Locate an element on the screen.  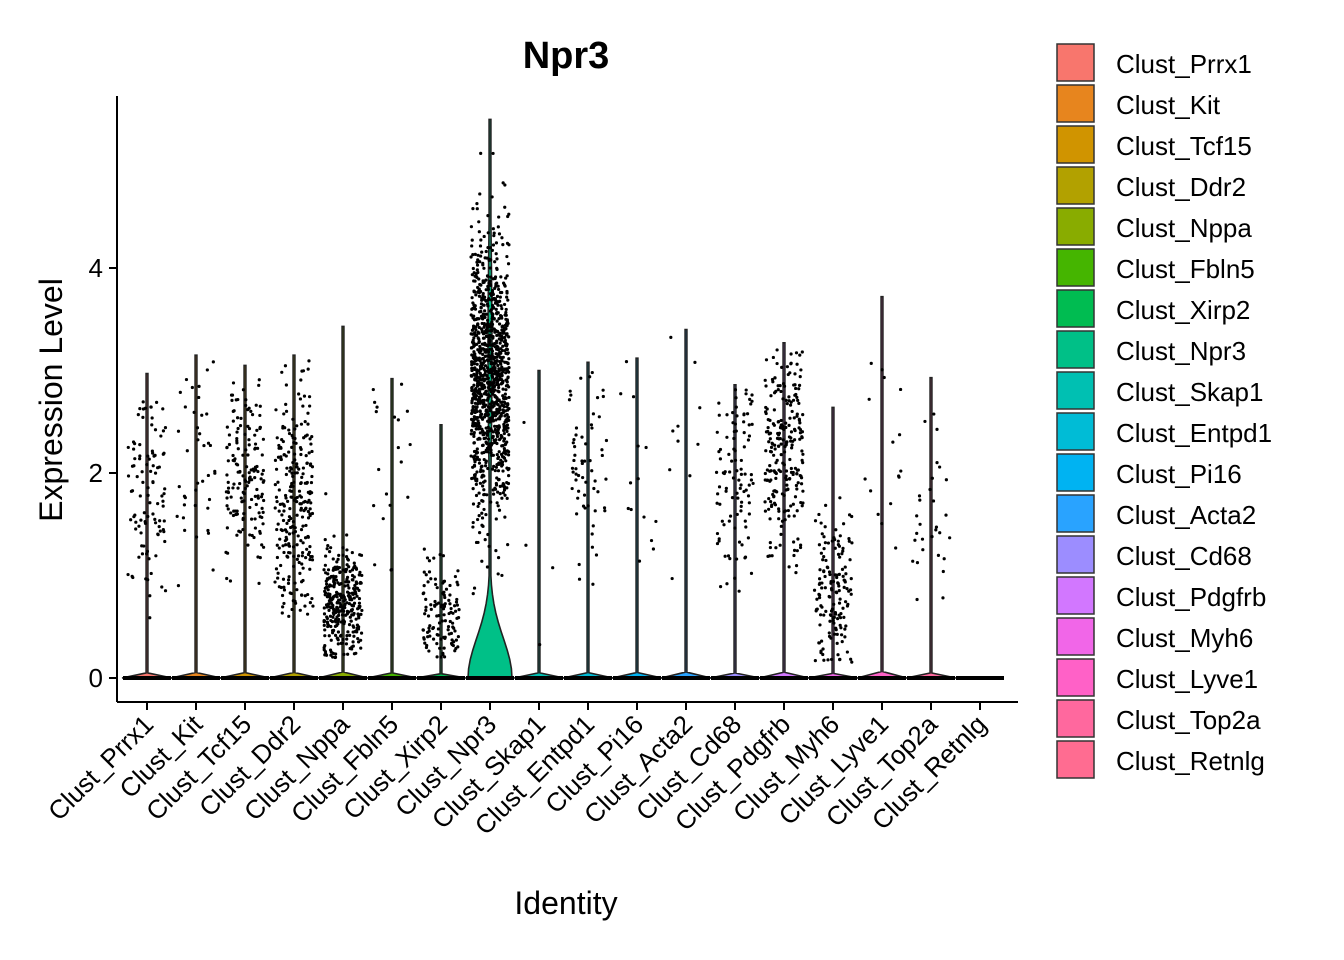
legend-item-Clust_Pdgfrb: Clust_Pdgfrb is located at coordinates (1161, 595).